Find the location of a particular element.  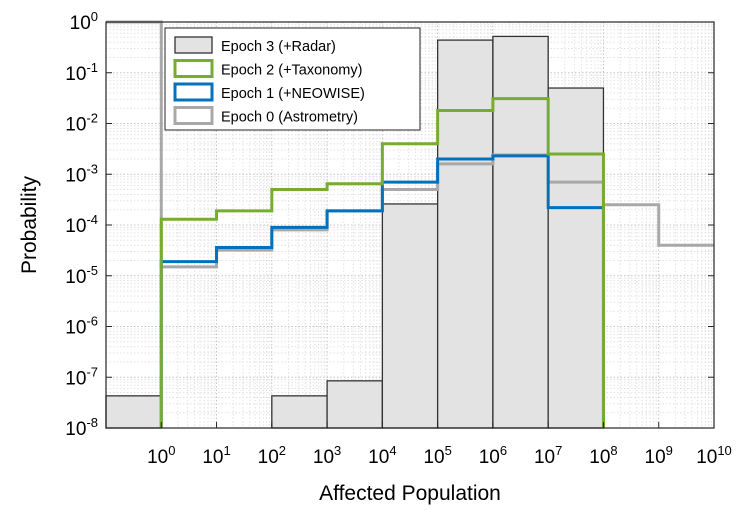

x-tick-label: 10⁶ is located at coordinates (493, 455).